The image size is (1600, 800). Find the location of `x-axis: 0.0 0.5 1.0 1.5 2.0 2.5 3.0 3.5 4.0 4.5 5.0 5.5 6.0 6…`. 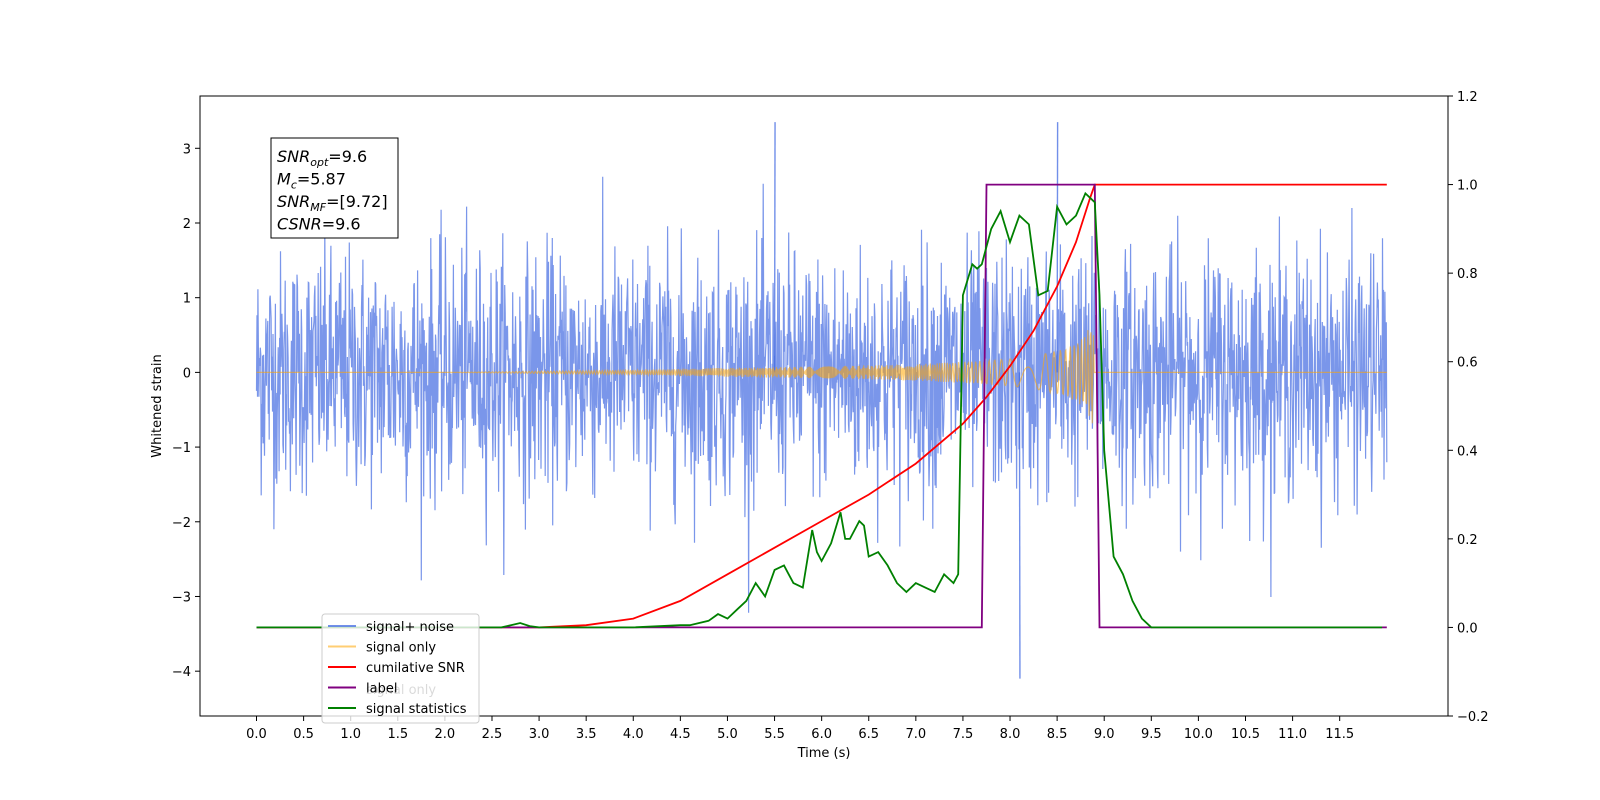

x-axis: 0.0 0.5 1.0 1.5 2.0 2.5 3.0 3.5 4.0 4.5 5.0 5.5 6.0 6… is located at coordinates (800, 729).